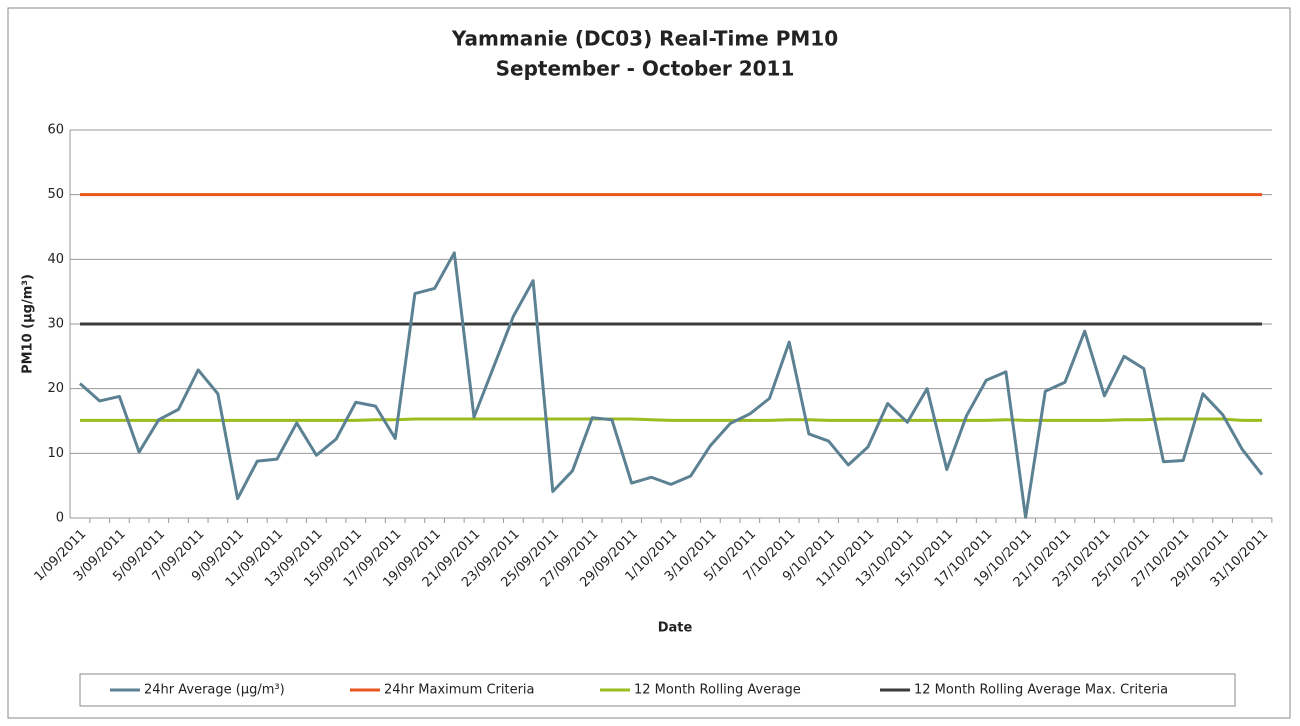 Image resolution: width=1300 pixels, height=726 pixels. I want to click on y-tick-label: 20, so click(55, 388).